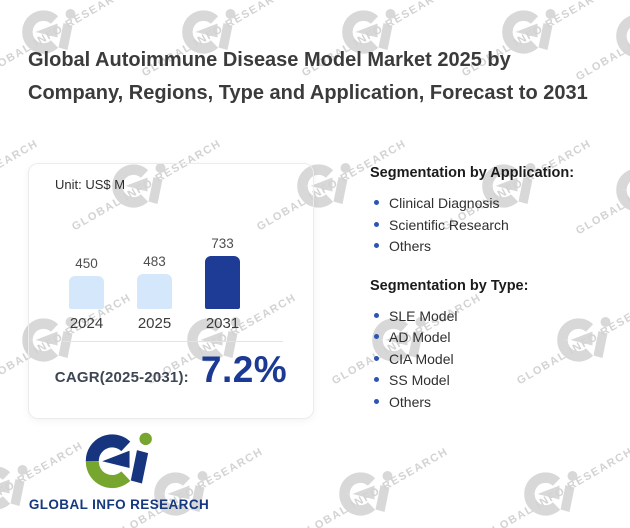  I want to click on bar-column: 483 2025, so click(154, 293).